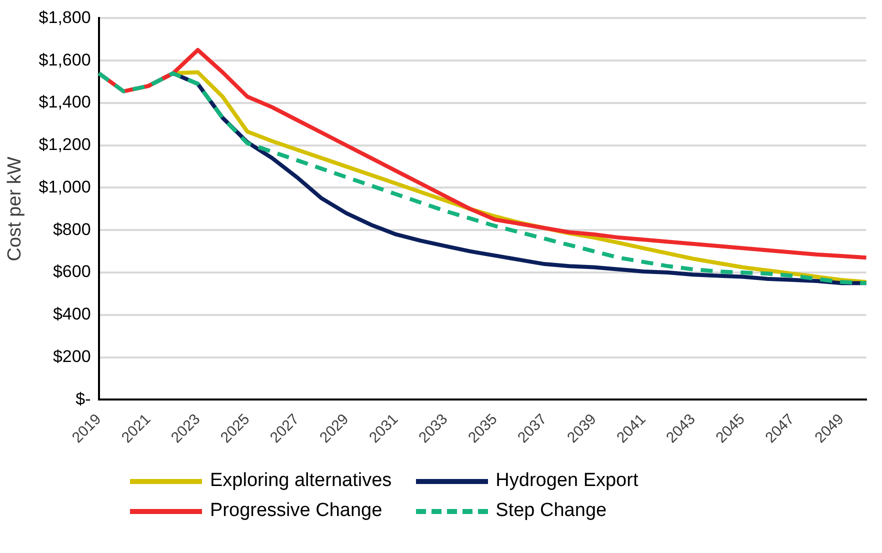 The height and width of the screenshot is (553, 882). Describe the element at coordinates (64, 60) in the screenshot. I see `y-tick-label: $1,600` at that location.